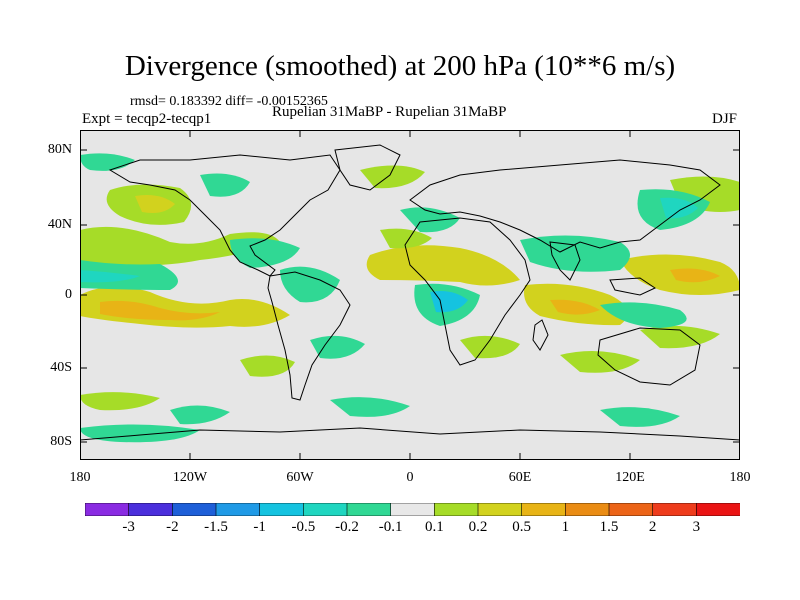 Image resolution: width=800 pixels, height=600 pixels. Describe the element at coordinates (520, 477) in the screenshot. I see `lon-label-60e: 60E` at that location.